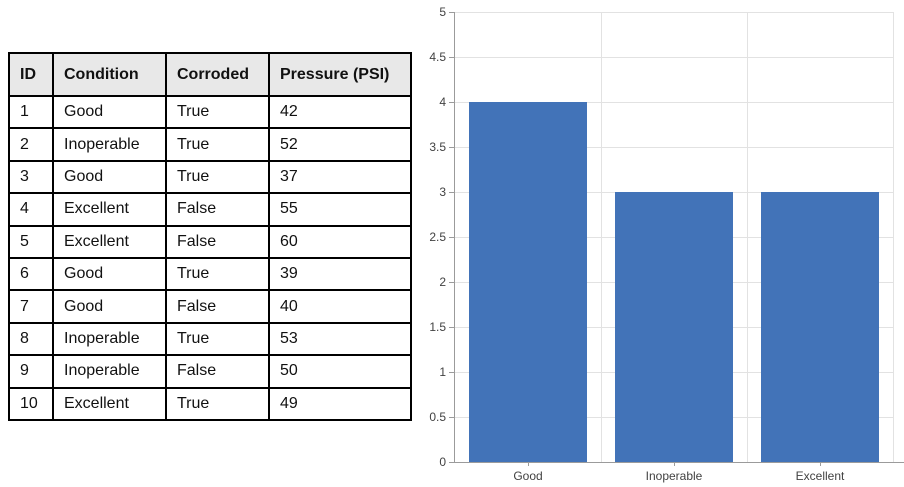 This screenshot has height=487, width=904. What do you see at coordinates (109, 74) in the screenshot?
I see `column-header-condition: Condition` at bounding box center [109, 74].